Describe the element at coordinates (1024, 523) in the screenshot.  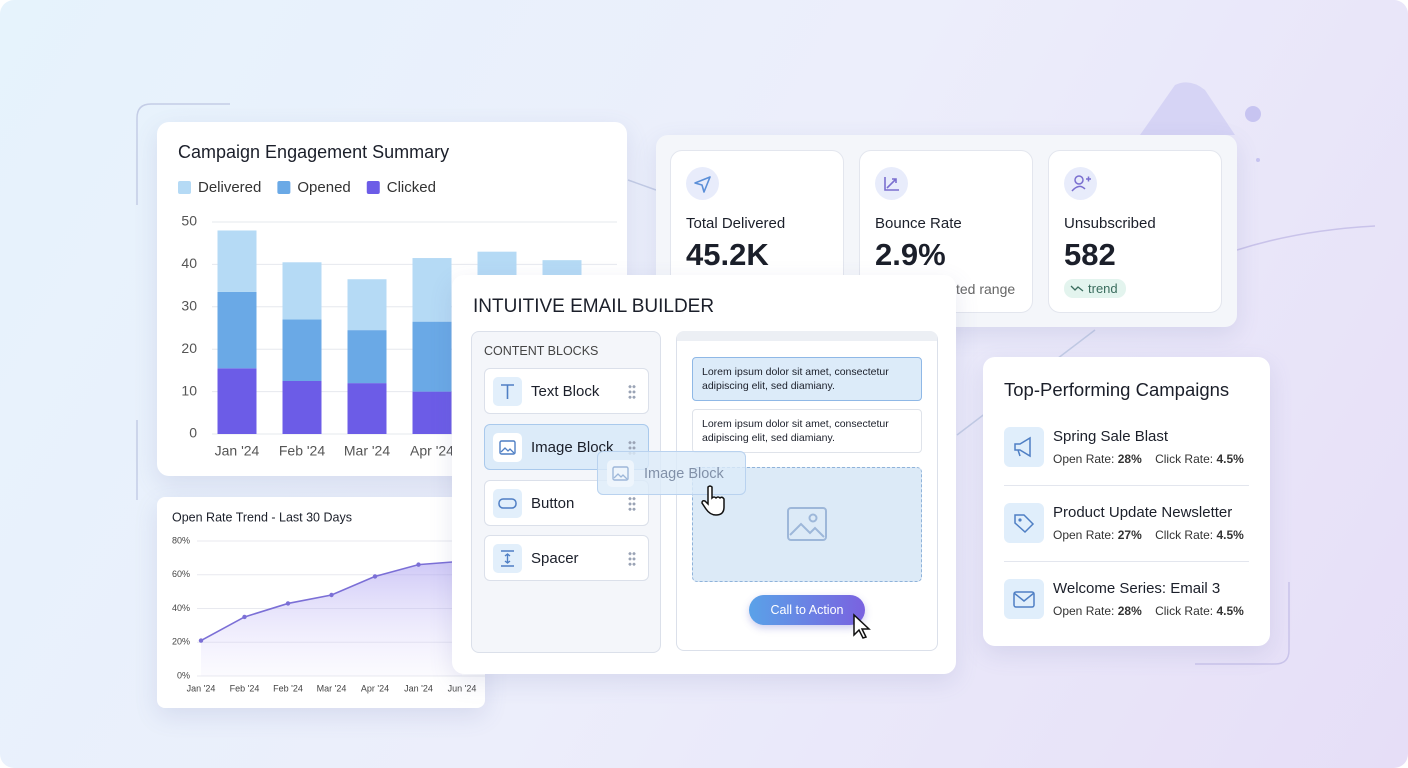
I see `tag-icon` at that location.